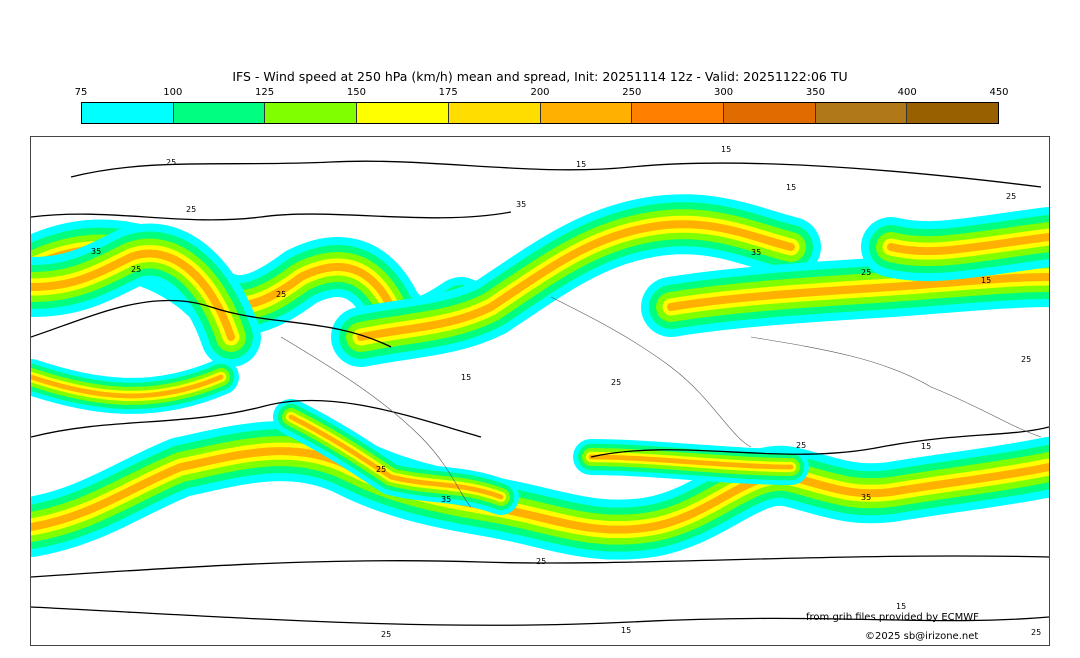 Image resolution: width=1080 pixels, height=658 pixels. I want to click on colorbar-tick: 350, so click(815, 92).